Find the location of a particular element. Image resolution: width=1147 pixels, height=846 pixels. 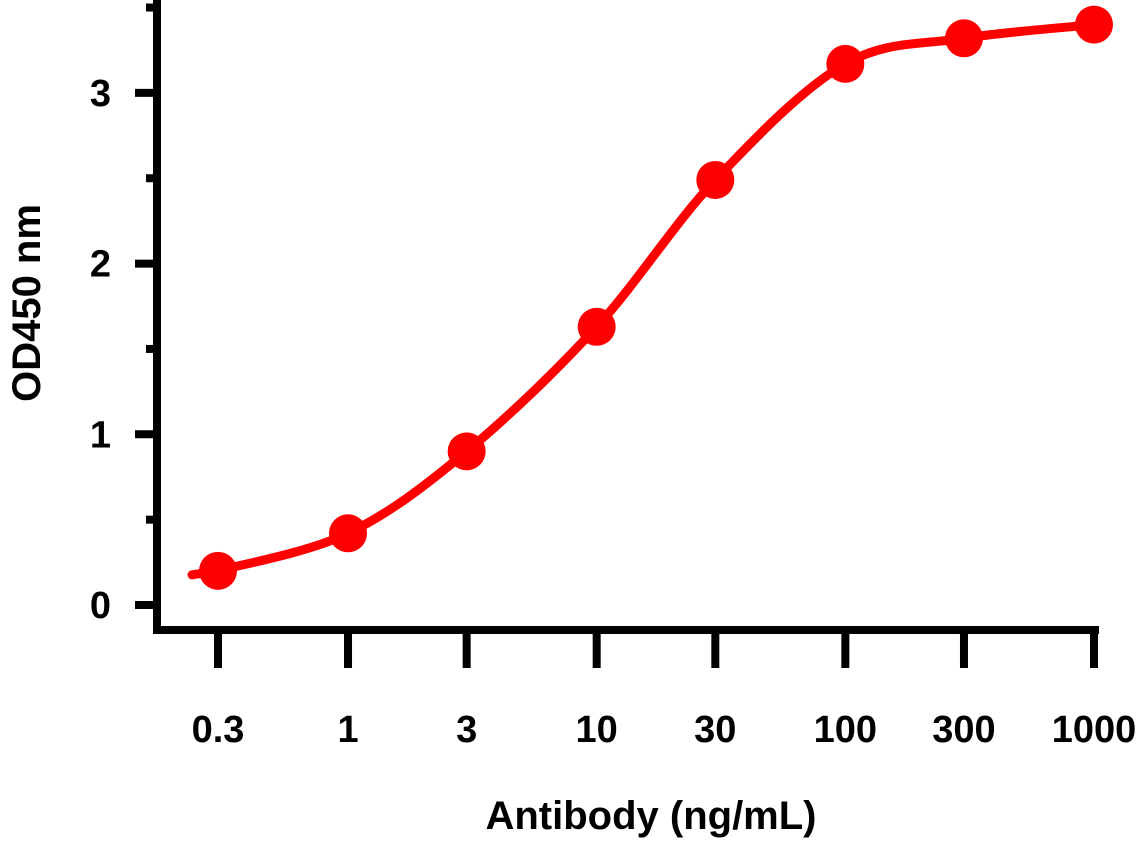

x-tick-label: 10 is located at coordinates (597, 730).